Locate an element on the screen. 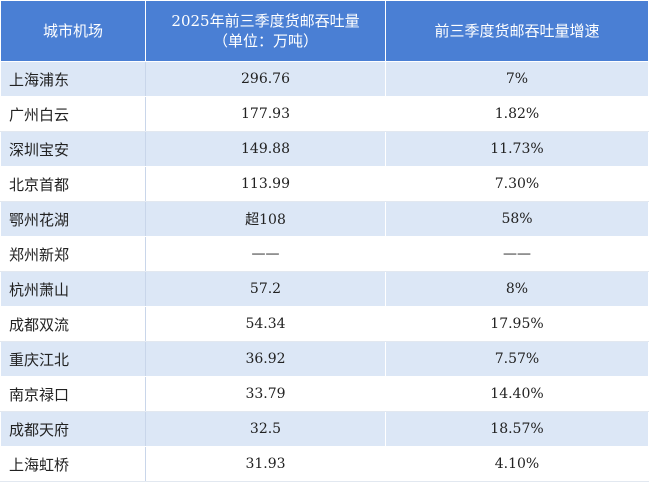 Image resolution: width=650 pixels, height=482 pixels. airport-name: 鄂州花湖 is located at coordinates (73, 219).